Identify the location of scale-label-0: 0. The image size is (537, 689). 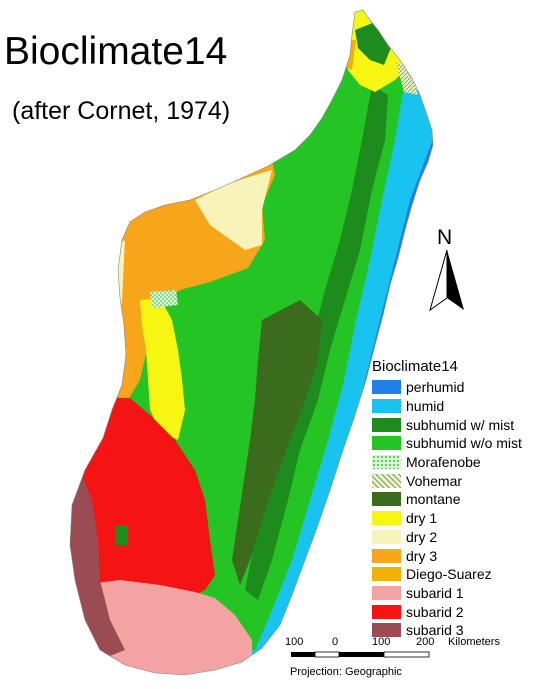
(335, 642).